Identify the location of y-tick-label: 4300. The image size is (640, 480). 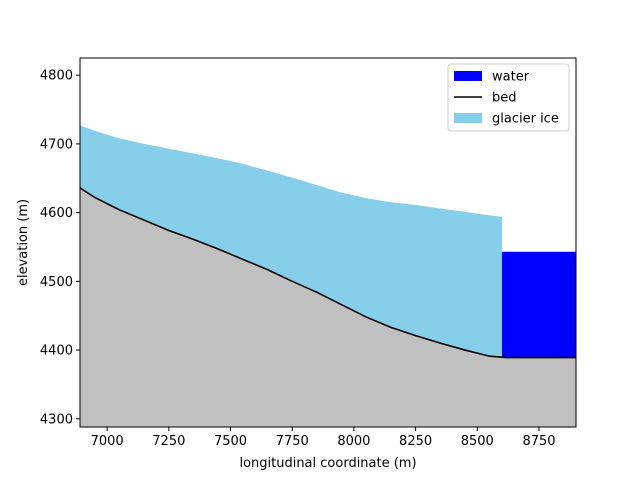
(56, 419).